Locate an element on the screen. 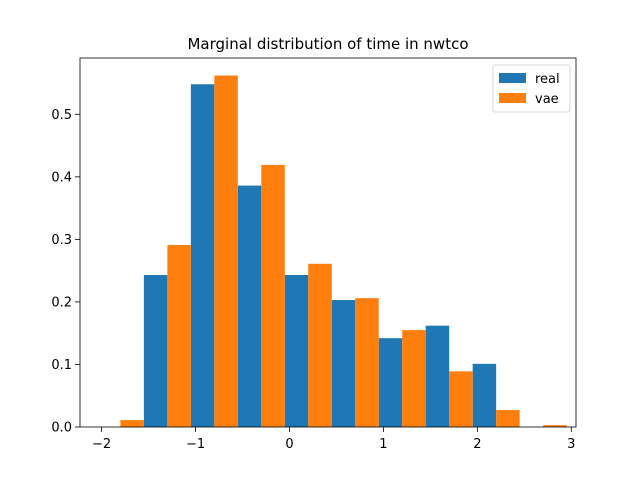 The height and width of the screenshot is (480, 640). legend-label-vae: vae is located at coordinates (547, 99).